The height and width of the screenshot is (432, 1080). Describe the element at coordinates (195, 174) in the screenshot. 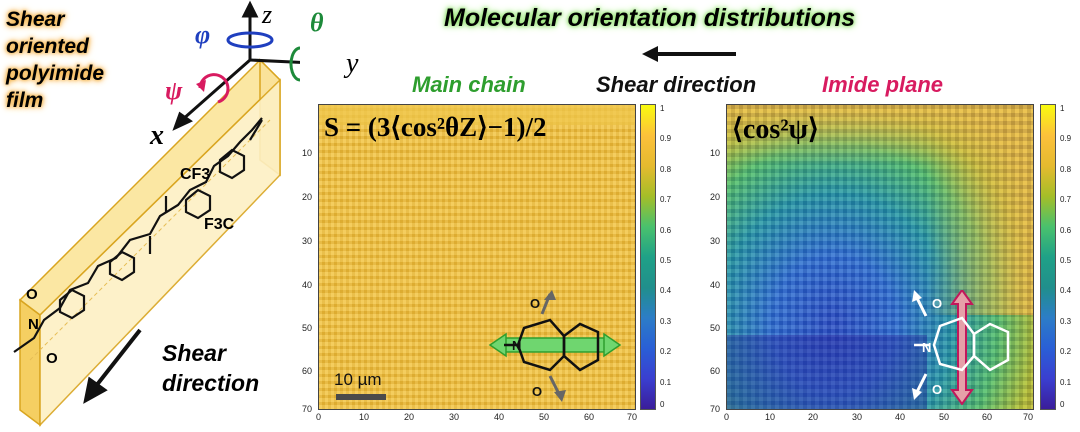

I see `cf3-top-label: CF3` at that location.